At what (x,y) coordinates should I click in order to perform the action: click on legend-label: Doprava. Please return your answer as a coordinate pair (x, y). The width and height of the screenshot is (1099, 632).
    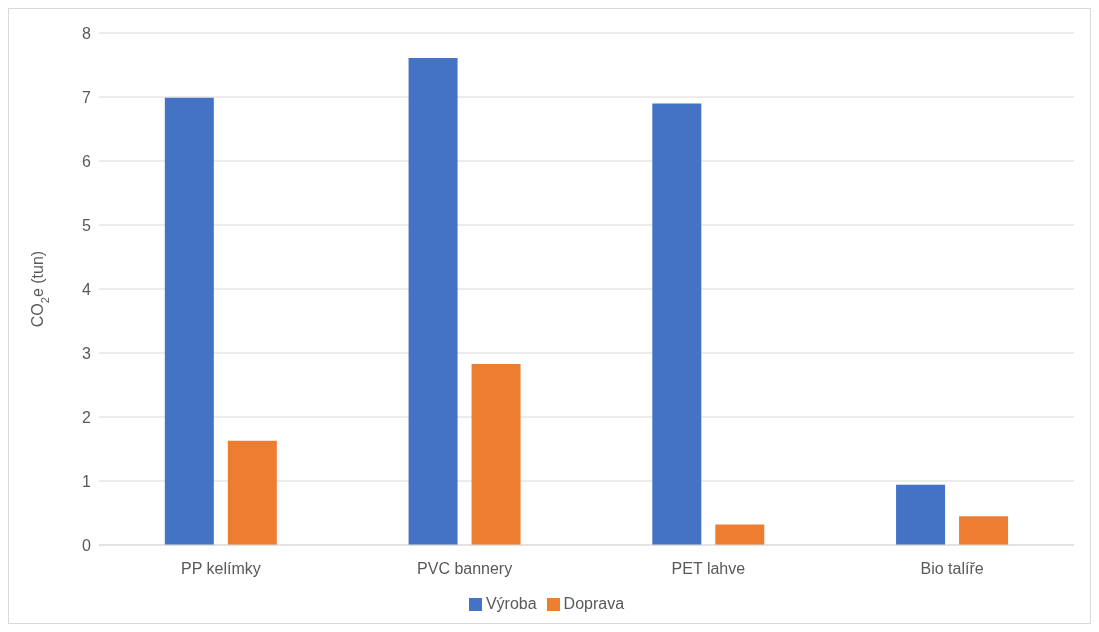
    Looking at the image, I should click on (594, 603).